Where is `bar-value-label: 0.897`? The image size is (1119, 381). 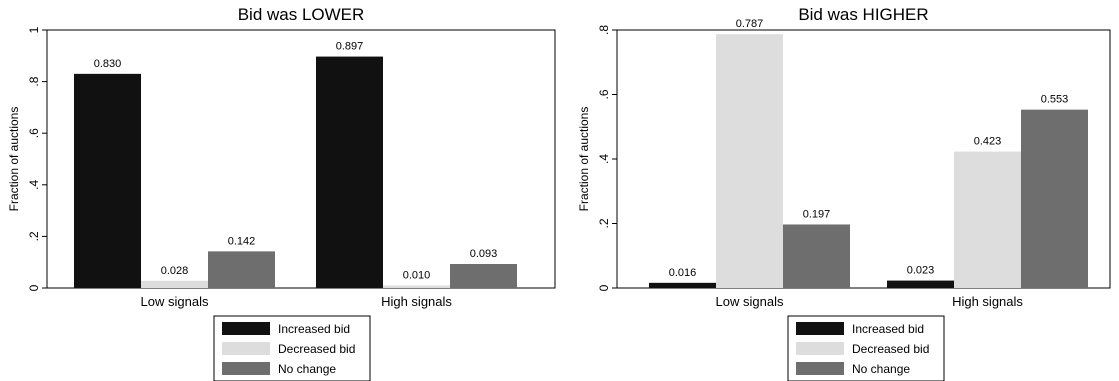 bar-value-label: 0.897 is located at coordinates (350, 47).